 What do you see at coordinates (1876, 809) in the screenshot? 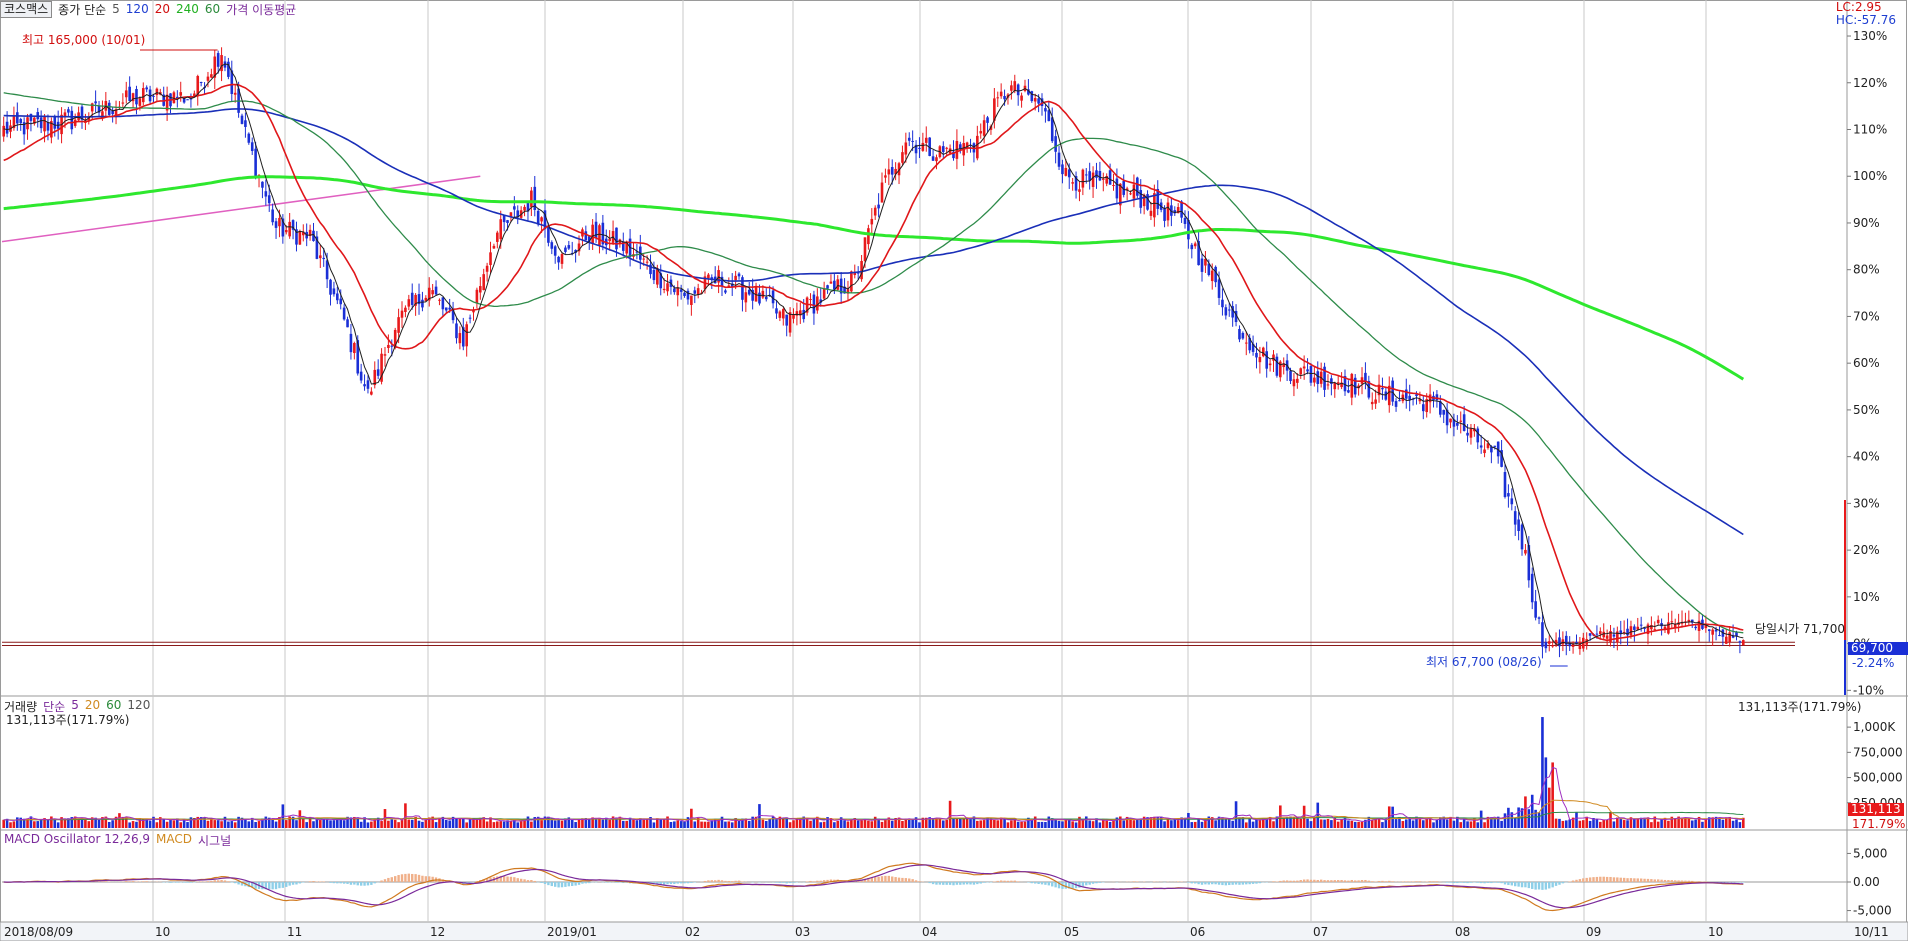
I see `volume-tag: 131,113` at bounding box center [1876, 809].